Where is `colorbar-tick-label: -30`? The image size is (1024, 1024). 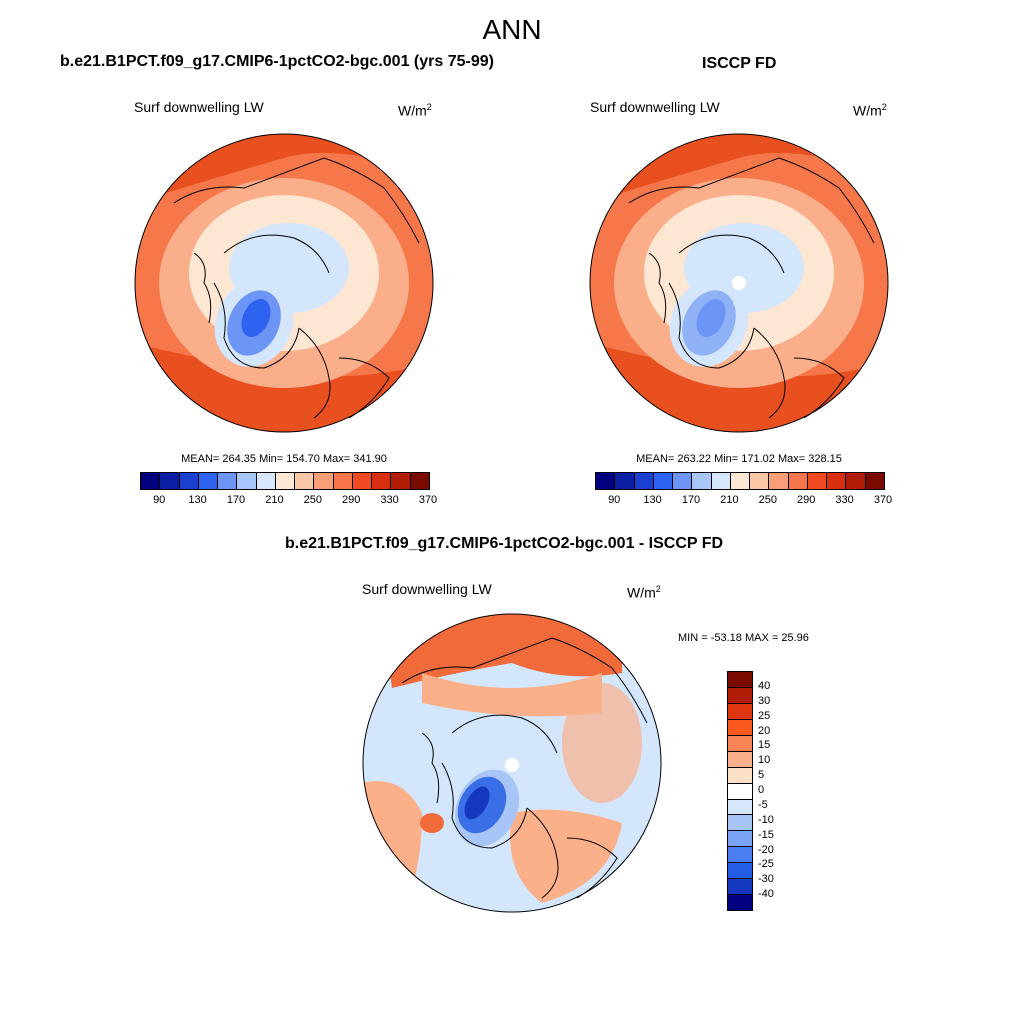
colorbar-tick-label: -30 is located at coordinates (766, 879).